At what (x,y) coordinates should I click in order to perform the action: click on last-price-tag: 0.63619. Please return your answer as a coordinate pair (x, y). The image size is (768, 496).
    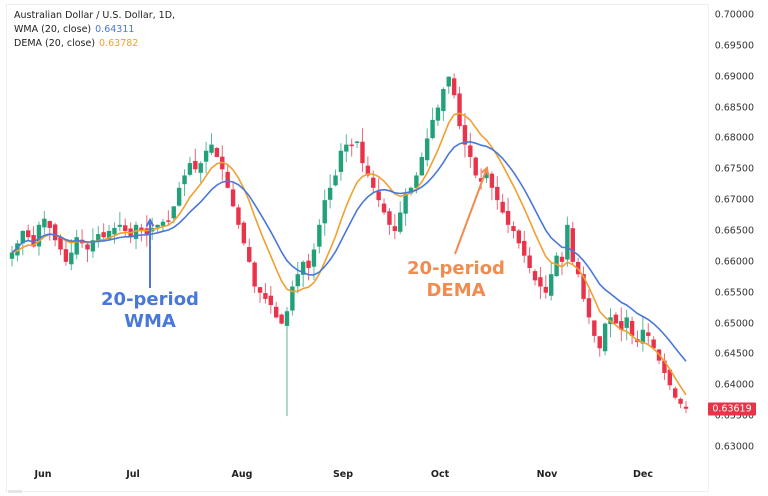
    Looking at the image, I should click on (732, 409).